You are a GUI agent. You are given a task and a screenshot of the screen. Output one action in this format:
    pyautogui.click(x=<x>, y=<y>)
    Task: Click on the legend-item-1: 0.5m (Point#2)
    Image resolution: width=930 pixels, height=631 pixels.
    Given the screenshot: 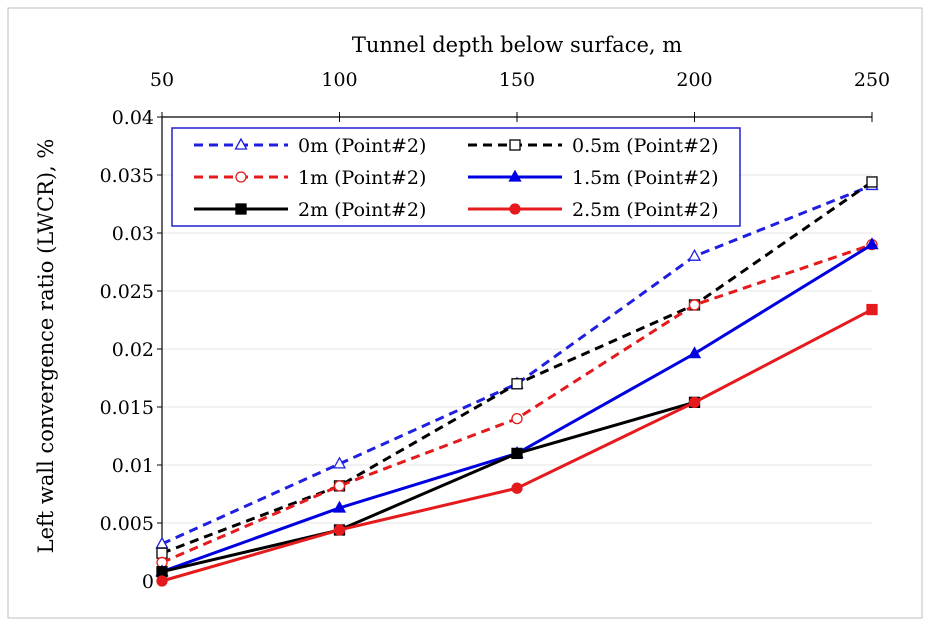 What is the action you would take?
    pyautogui.click(x=593, y=146)
    